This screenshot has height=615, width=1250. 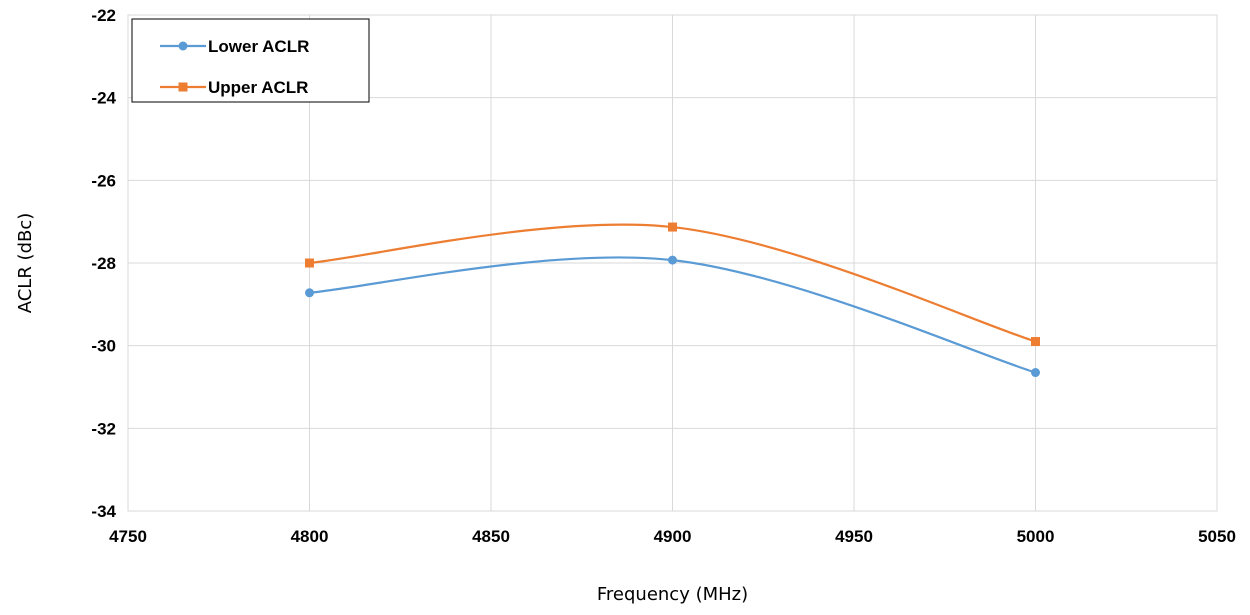 What do you see at coordinates (103, 346) in the screenshot?
I see `y-tick-label: -30` at bounding box center [103, 346].